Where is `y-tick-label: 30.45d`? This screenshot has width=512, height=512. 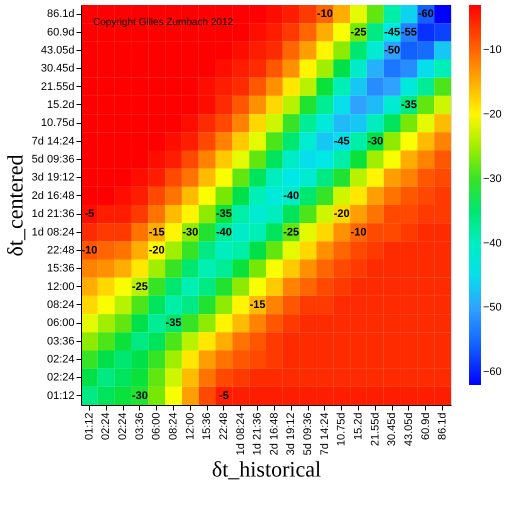
y-tick-label: 30.45d is located at coordinates (57, 68).